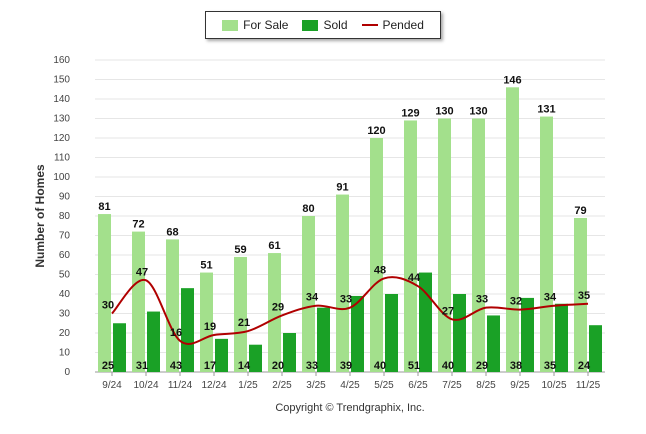 This screenshot has height=434, width=646. What do you see at coordinates (452, 385) in the screenshot?
I see `x-tick-label: 7/25` at bounding box center [452, 385].